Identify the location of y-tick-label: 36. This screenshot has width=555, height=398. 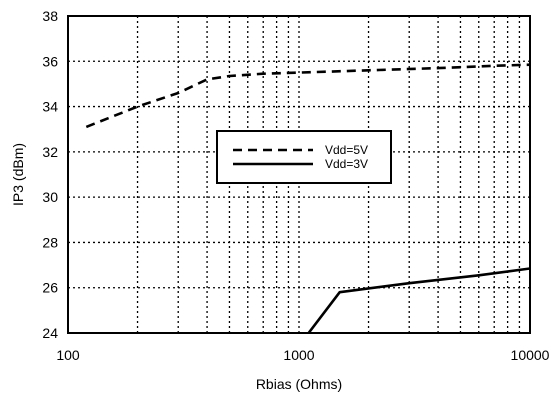
(50, 61).